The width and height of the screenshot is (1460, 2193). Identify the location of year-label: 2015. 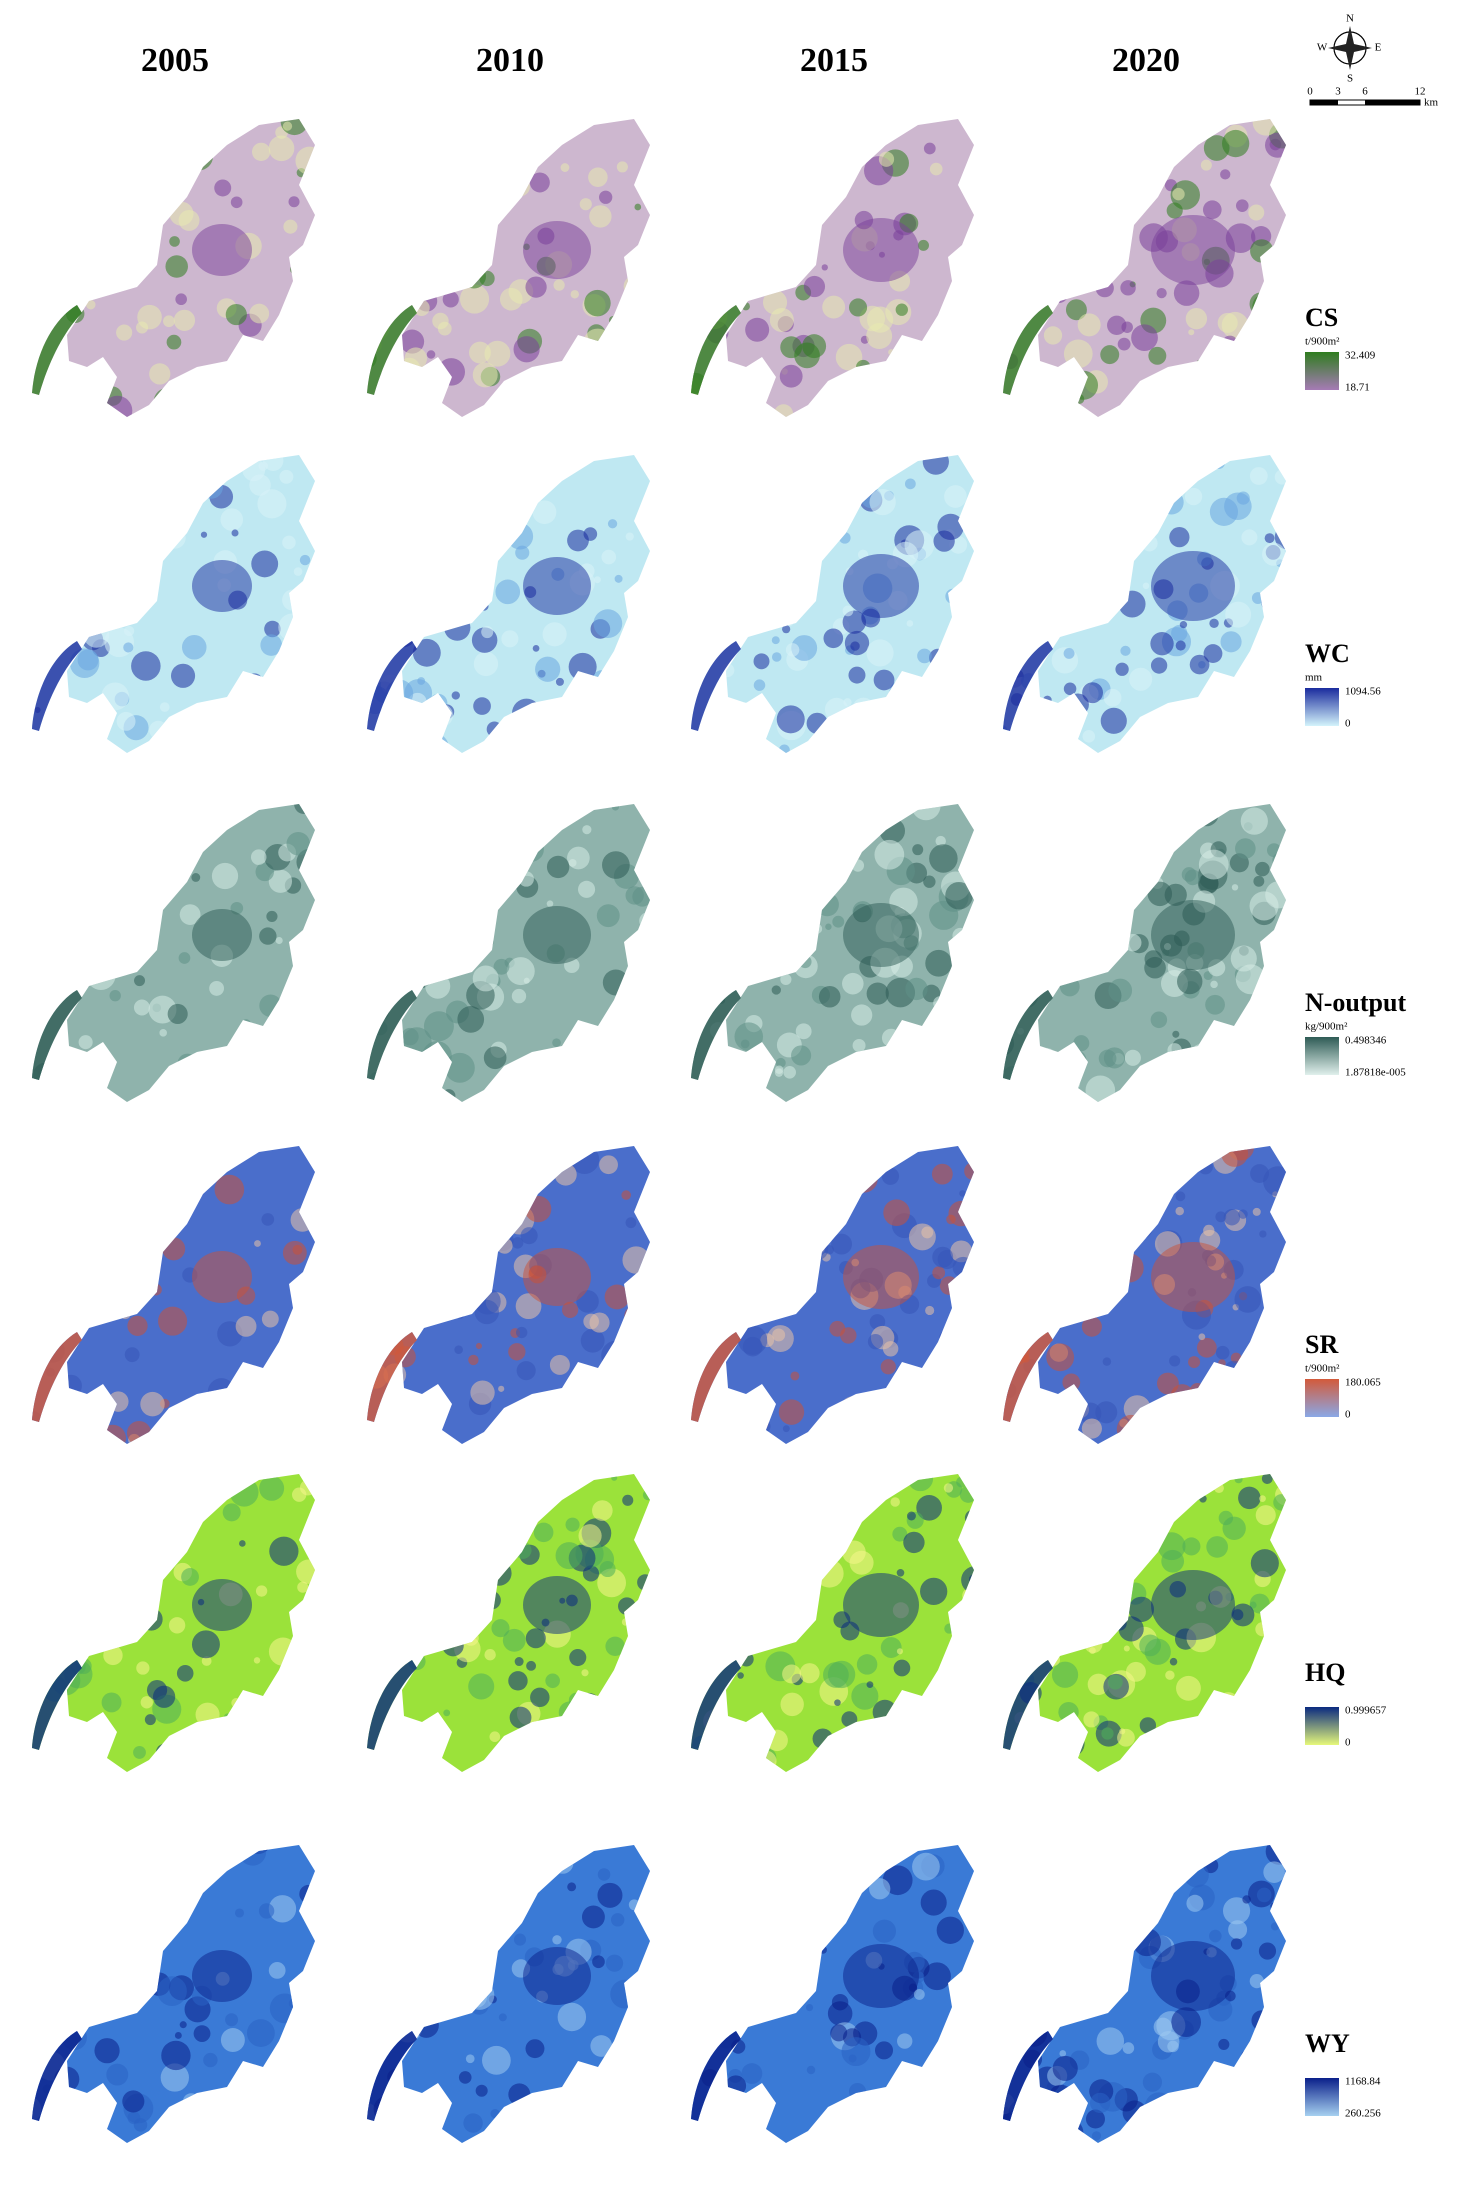
(834, 60).